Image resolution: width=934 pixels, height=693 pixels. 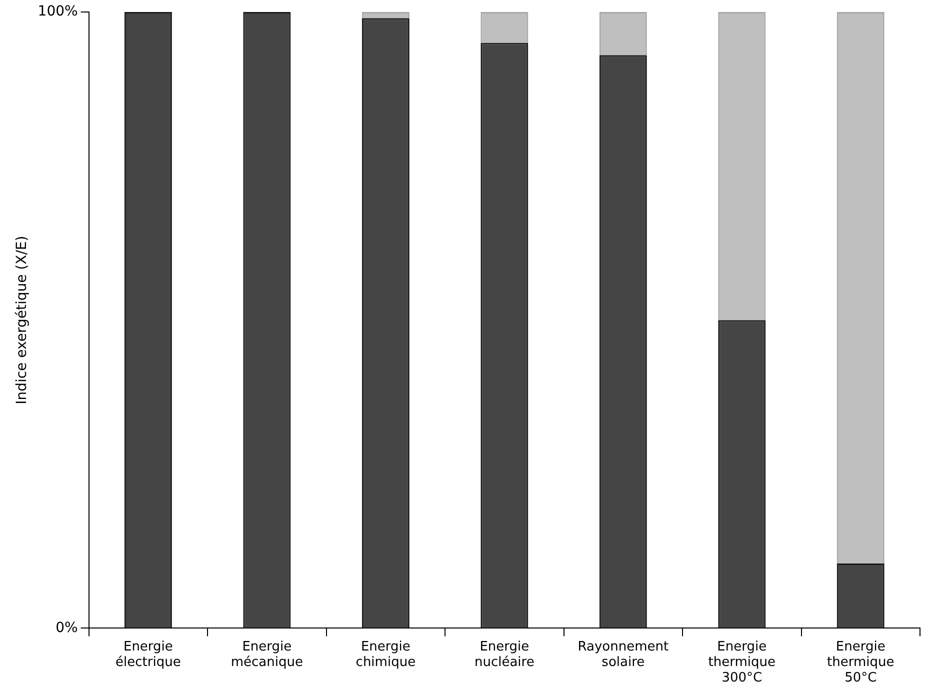 What do you see at coordinates (386, 654) in the screenshot?
I see `x-tick-label: Energie chimique` at bounding box center [386, 654].